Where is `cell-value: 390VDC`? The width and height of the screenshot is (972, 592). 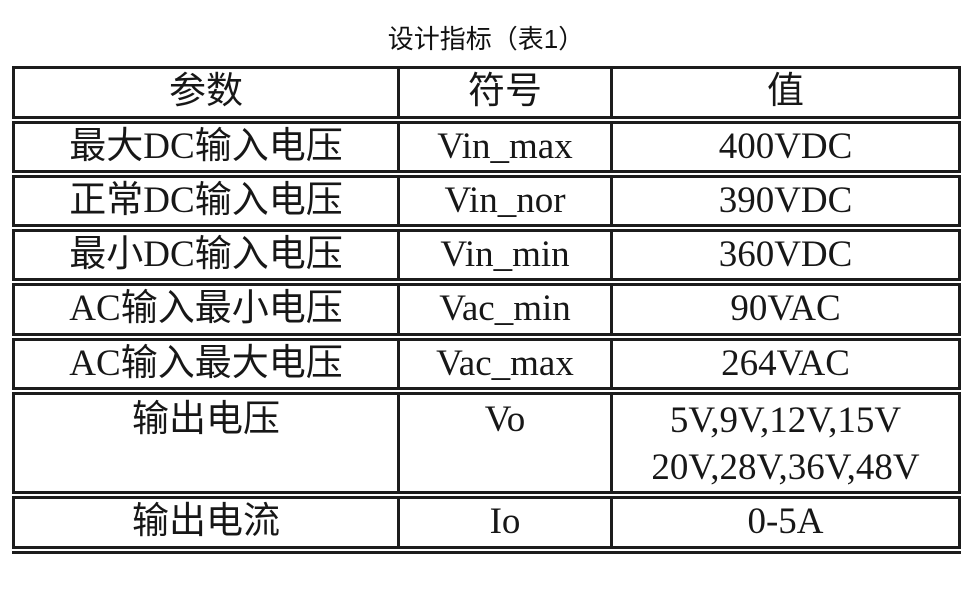 cell-value: 390VDC is located at coordinates (785, 203).